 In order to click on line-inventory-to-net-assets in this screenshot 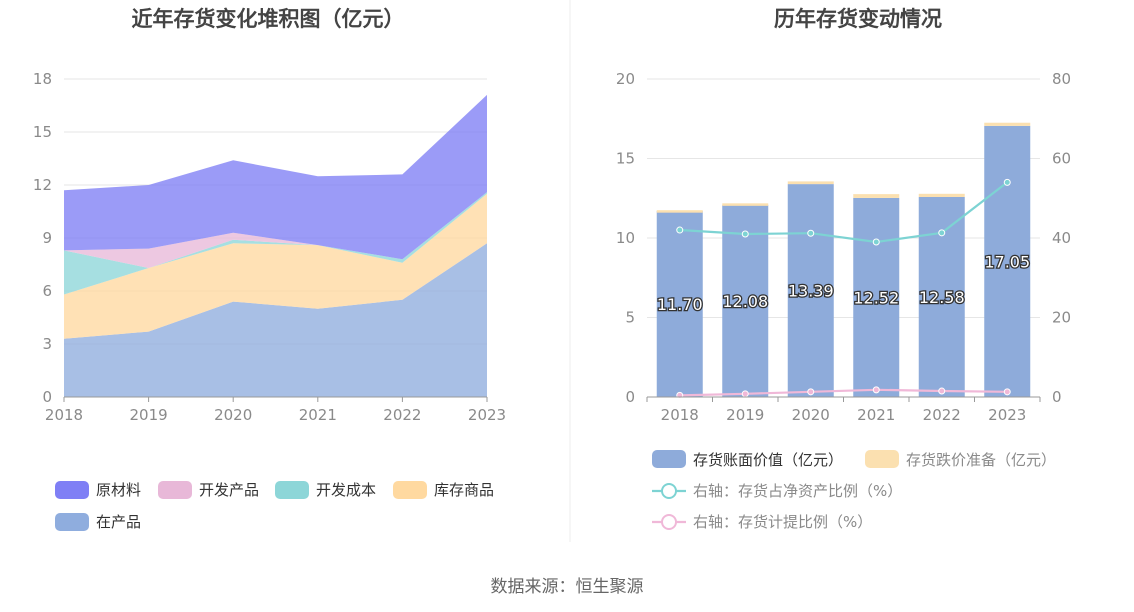, I will do `click(843, 212)`.